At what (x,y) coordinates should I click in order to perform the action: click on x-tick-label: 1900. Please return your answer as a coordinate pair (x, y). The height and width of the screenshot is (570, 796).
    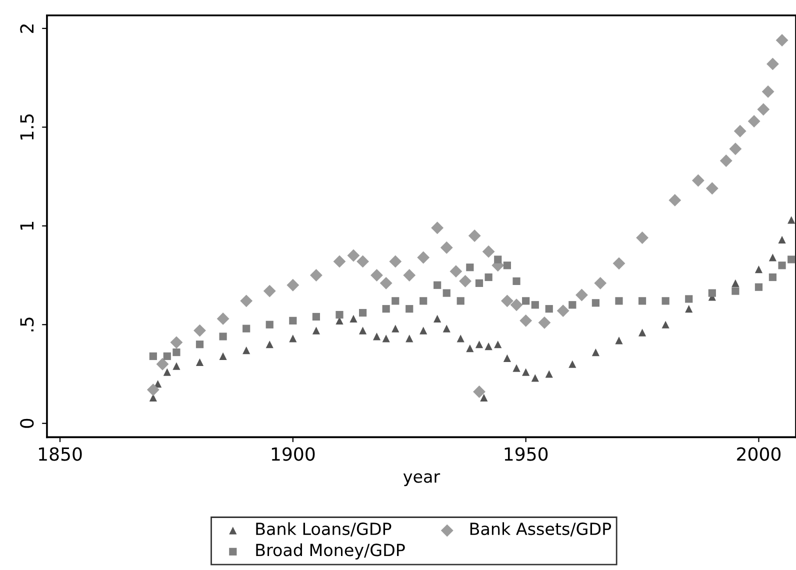
    Looking at the image, I should click on (293, 454).